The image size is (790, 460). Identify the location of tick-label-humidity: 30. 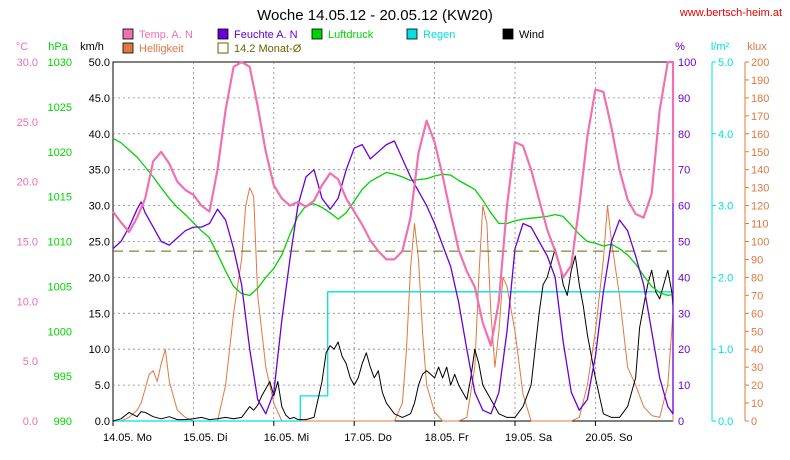
(684, 314).